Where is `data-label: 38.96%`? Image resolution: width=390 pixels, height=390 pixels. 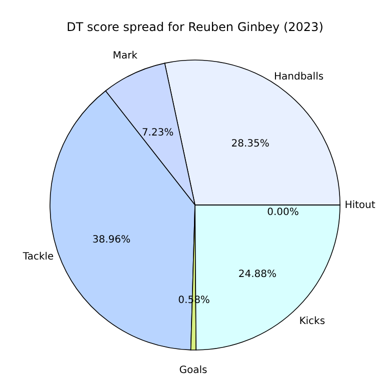 data-label: 38.96% is located at coordinates (111, 240).